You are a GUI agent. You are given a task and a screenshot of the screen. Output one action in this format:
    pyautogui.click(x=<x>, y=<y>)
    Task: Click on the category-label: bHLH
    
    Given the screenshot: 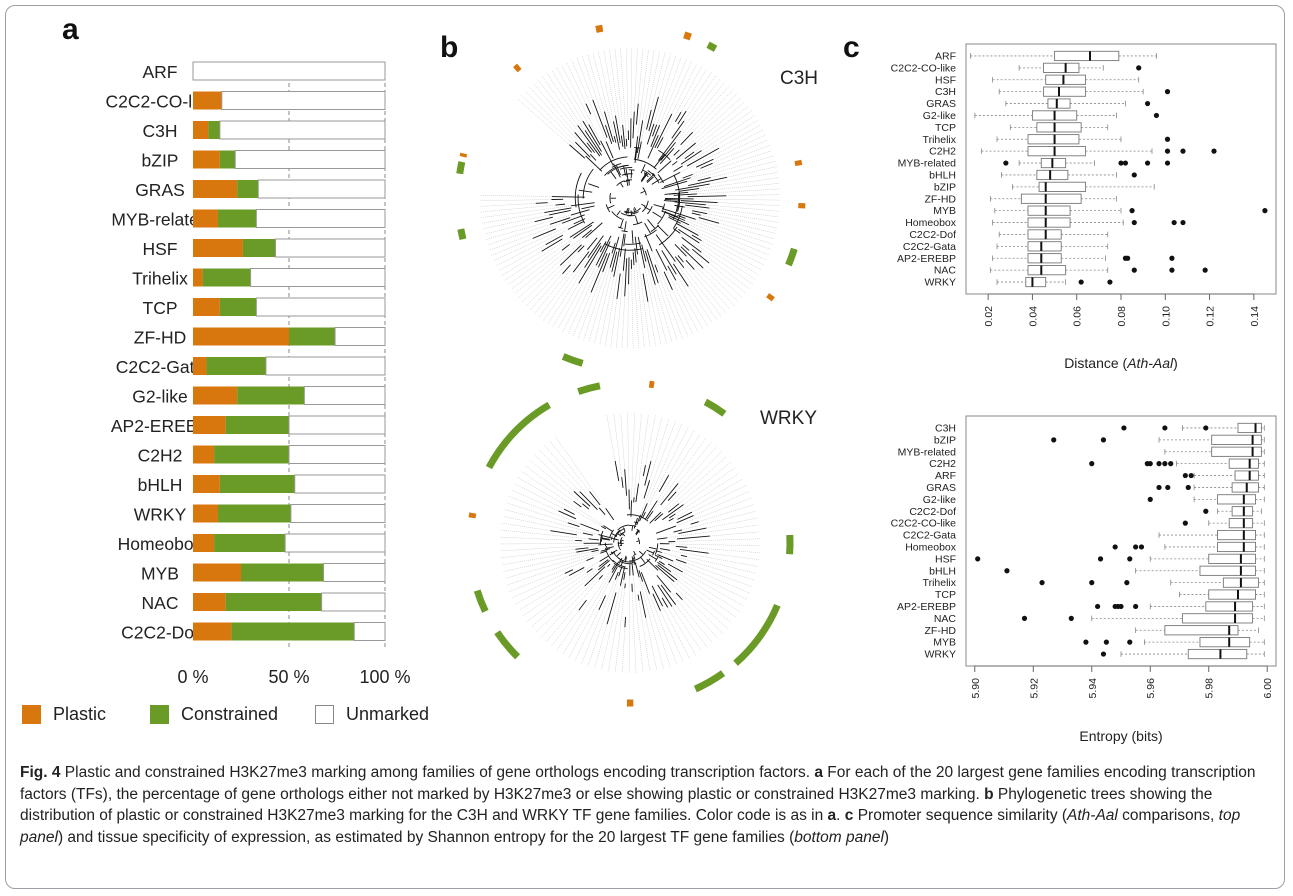 What is the action you would take?
    pyautogui.click(x=160, y=485)
    